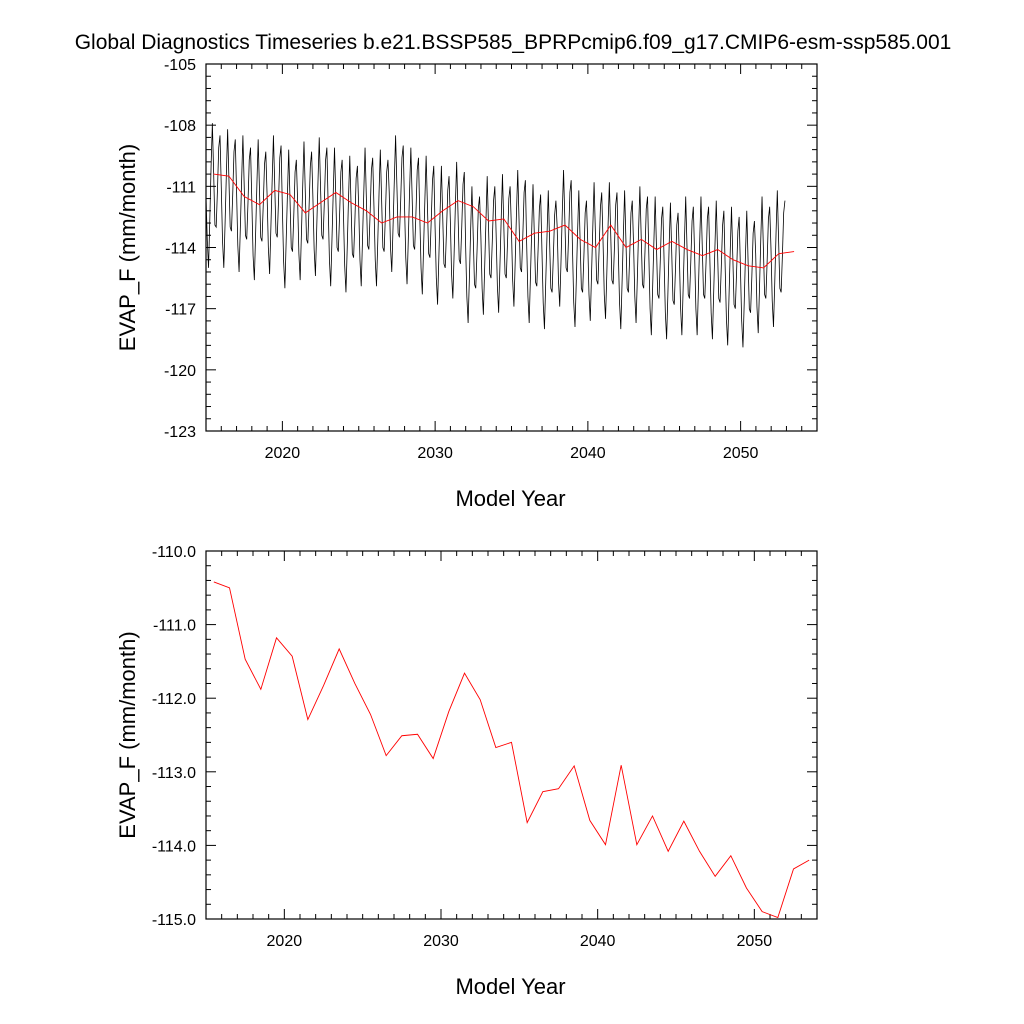 The image size is (1024, 1024). I want to click on y-tick-label: -115.0, so click(174, 920).